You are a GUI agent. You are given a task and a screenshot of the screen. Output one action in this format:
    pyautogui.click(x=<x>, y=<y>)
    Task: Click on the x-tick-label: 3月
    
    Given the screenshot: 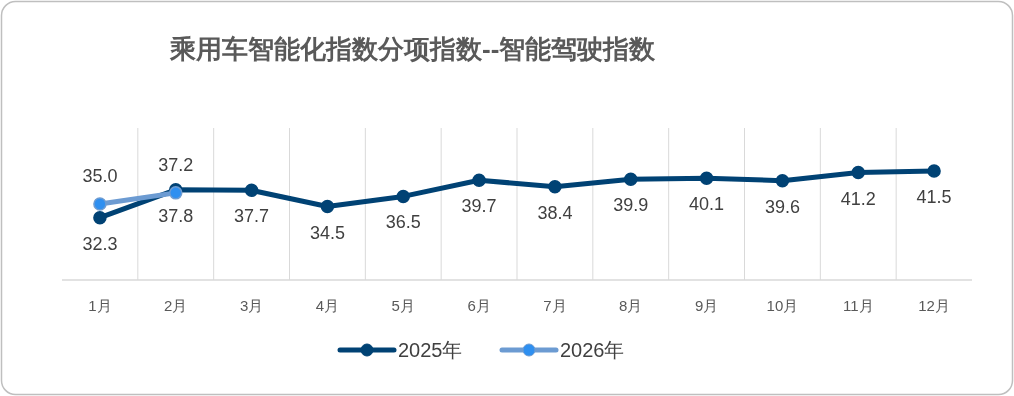 What is the action you would take?
    pyautogui.click(x=251, y=305)
    